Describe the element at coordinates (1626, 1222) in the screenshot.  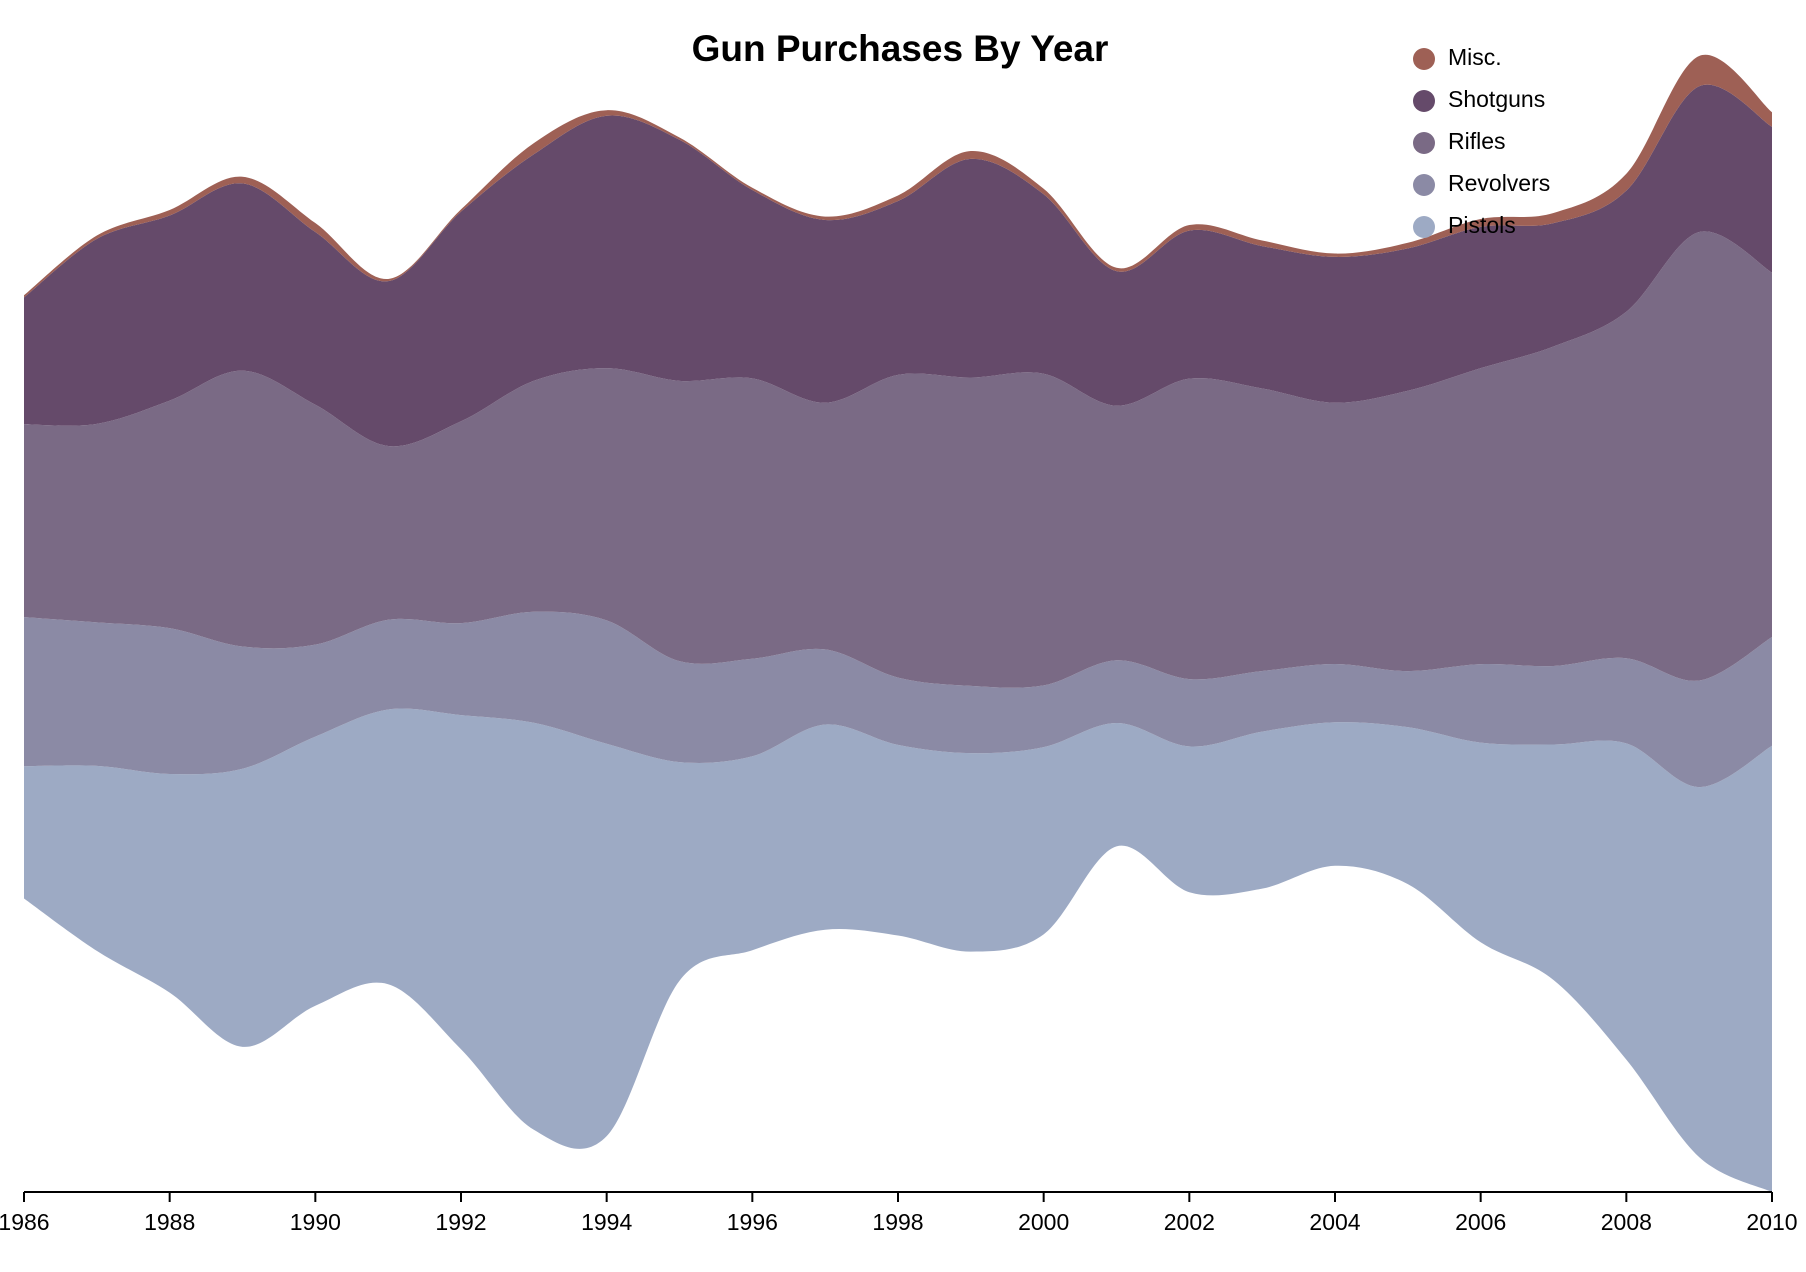
I see `x-tick-label: 2008` at that location.